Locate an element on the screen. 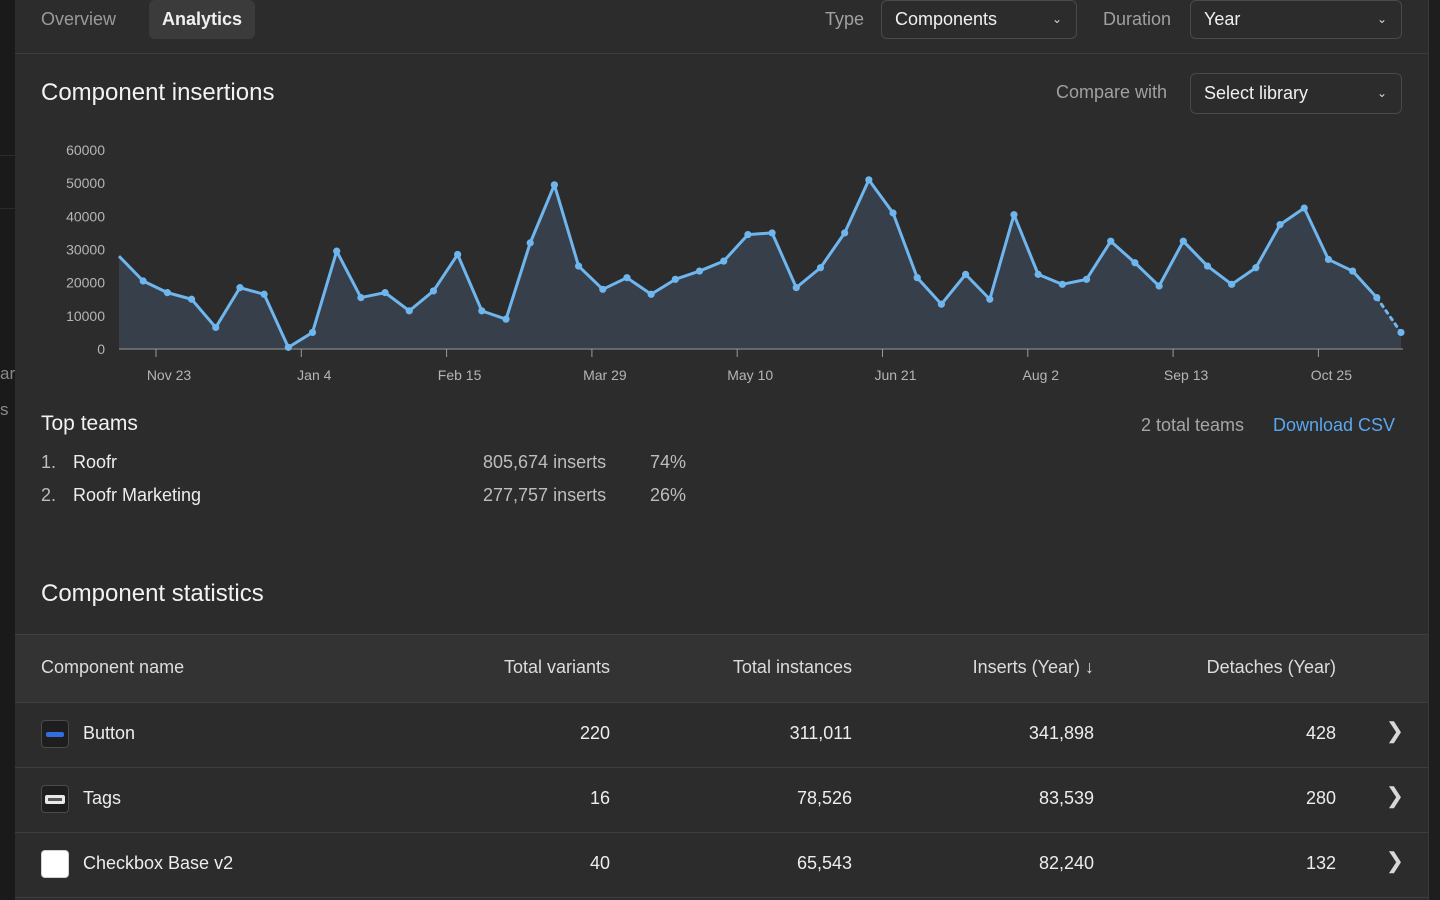 This screenshot has height=900, width=1440. detaches-year: 428 is located at coordinates (1320, 733).